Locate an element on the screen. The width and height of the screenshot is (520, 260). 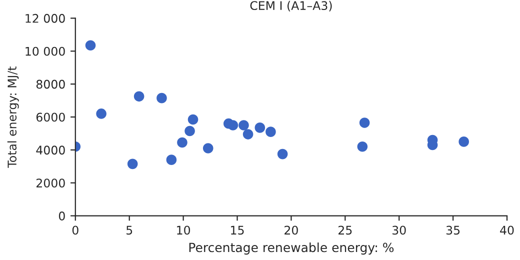
x-tick-label: 20 is located at coordinates (291, 230).